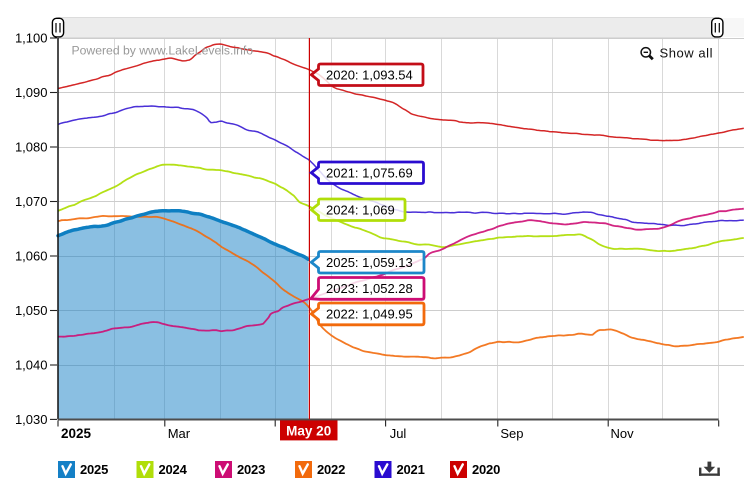 Image resolution: width=744 pixels, height=486 pixels. I want to click on svg-text: Jul, so click(398, 433).